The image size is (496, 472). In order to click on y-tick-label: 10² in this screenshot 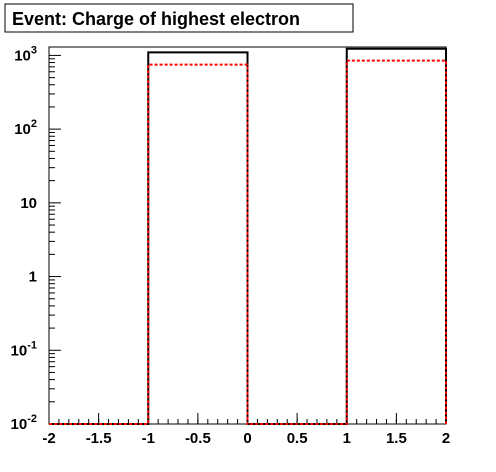, I will do `click(25, 128)`.